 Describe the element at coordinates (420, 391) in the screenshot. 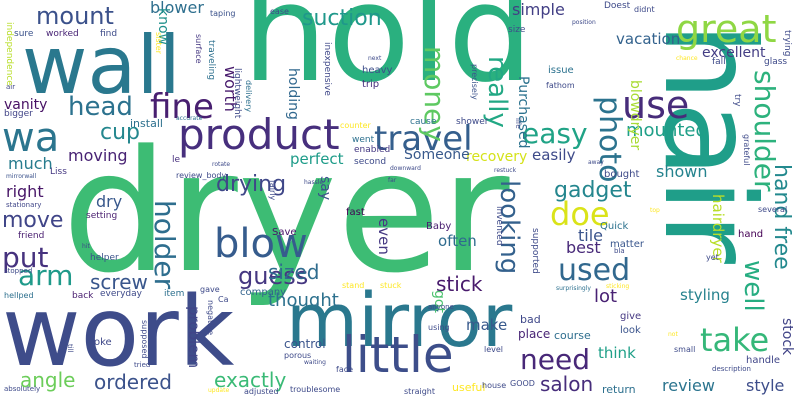

I see `cloud-word: straight` at that location.